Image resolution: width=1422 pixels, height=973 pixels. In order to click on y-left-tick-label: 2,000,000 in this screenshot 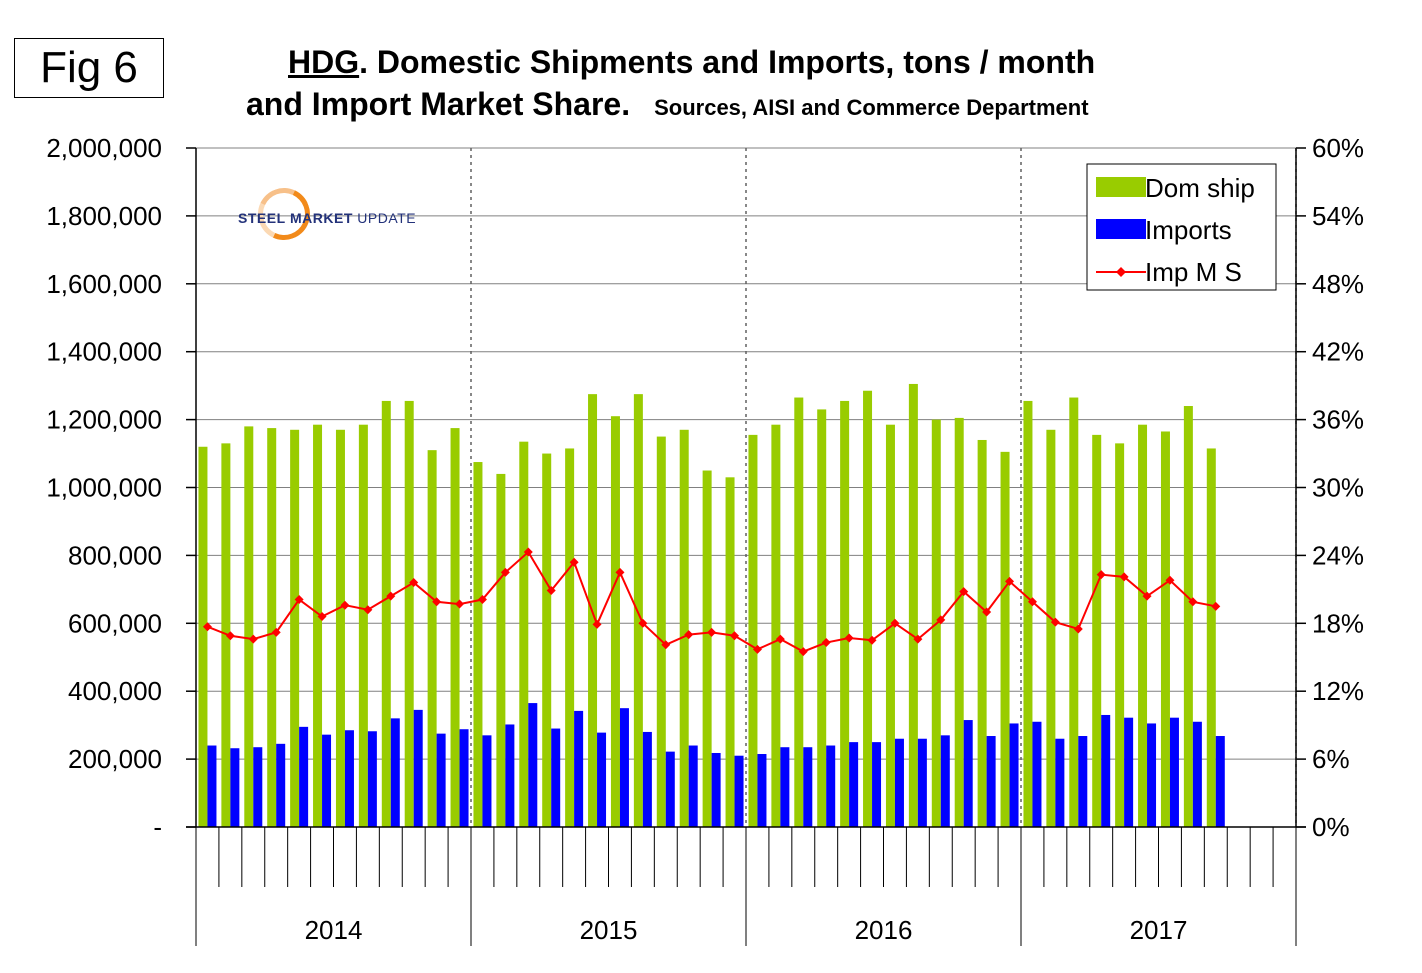, I will do `click(104, 148)`.